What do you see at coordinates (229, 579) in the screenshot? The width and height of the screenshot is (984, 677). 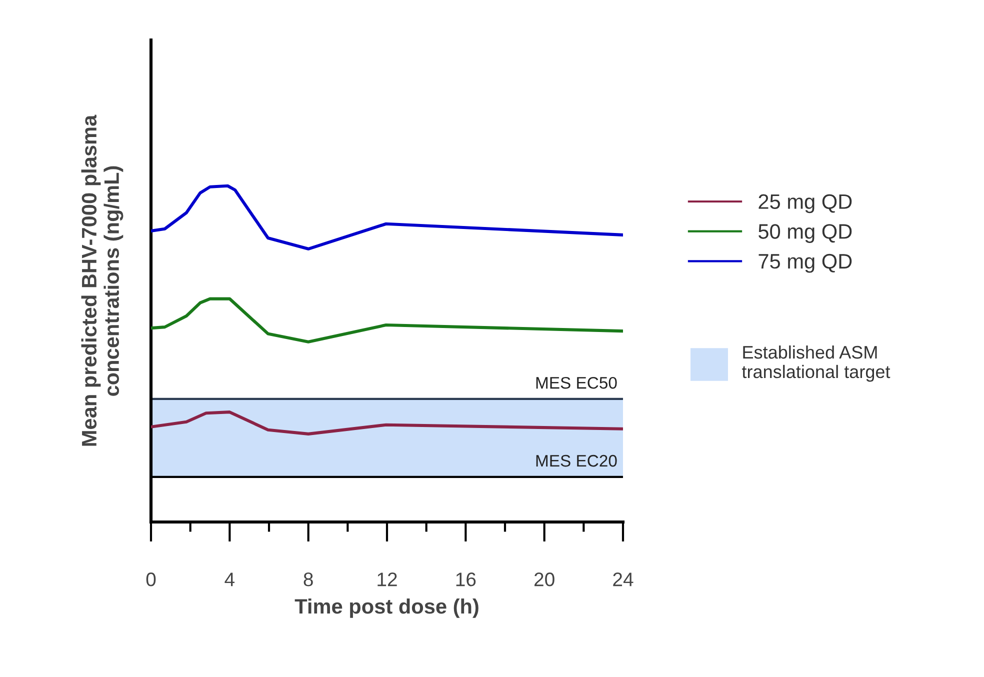 I see `x-tick-label: 4` at bounding box center [229, 579].